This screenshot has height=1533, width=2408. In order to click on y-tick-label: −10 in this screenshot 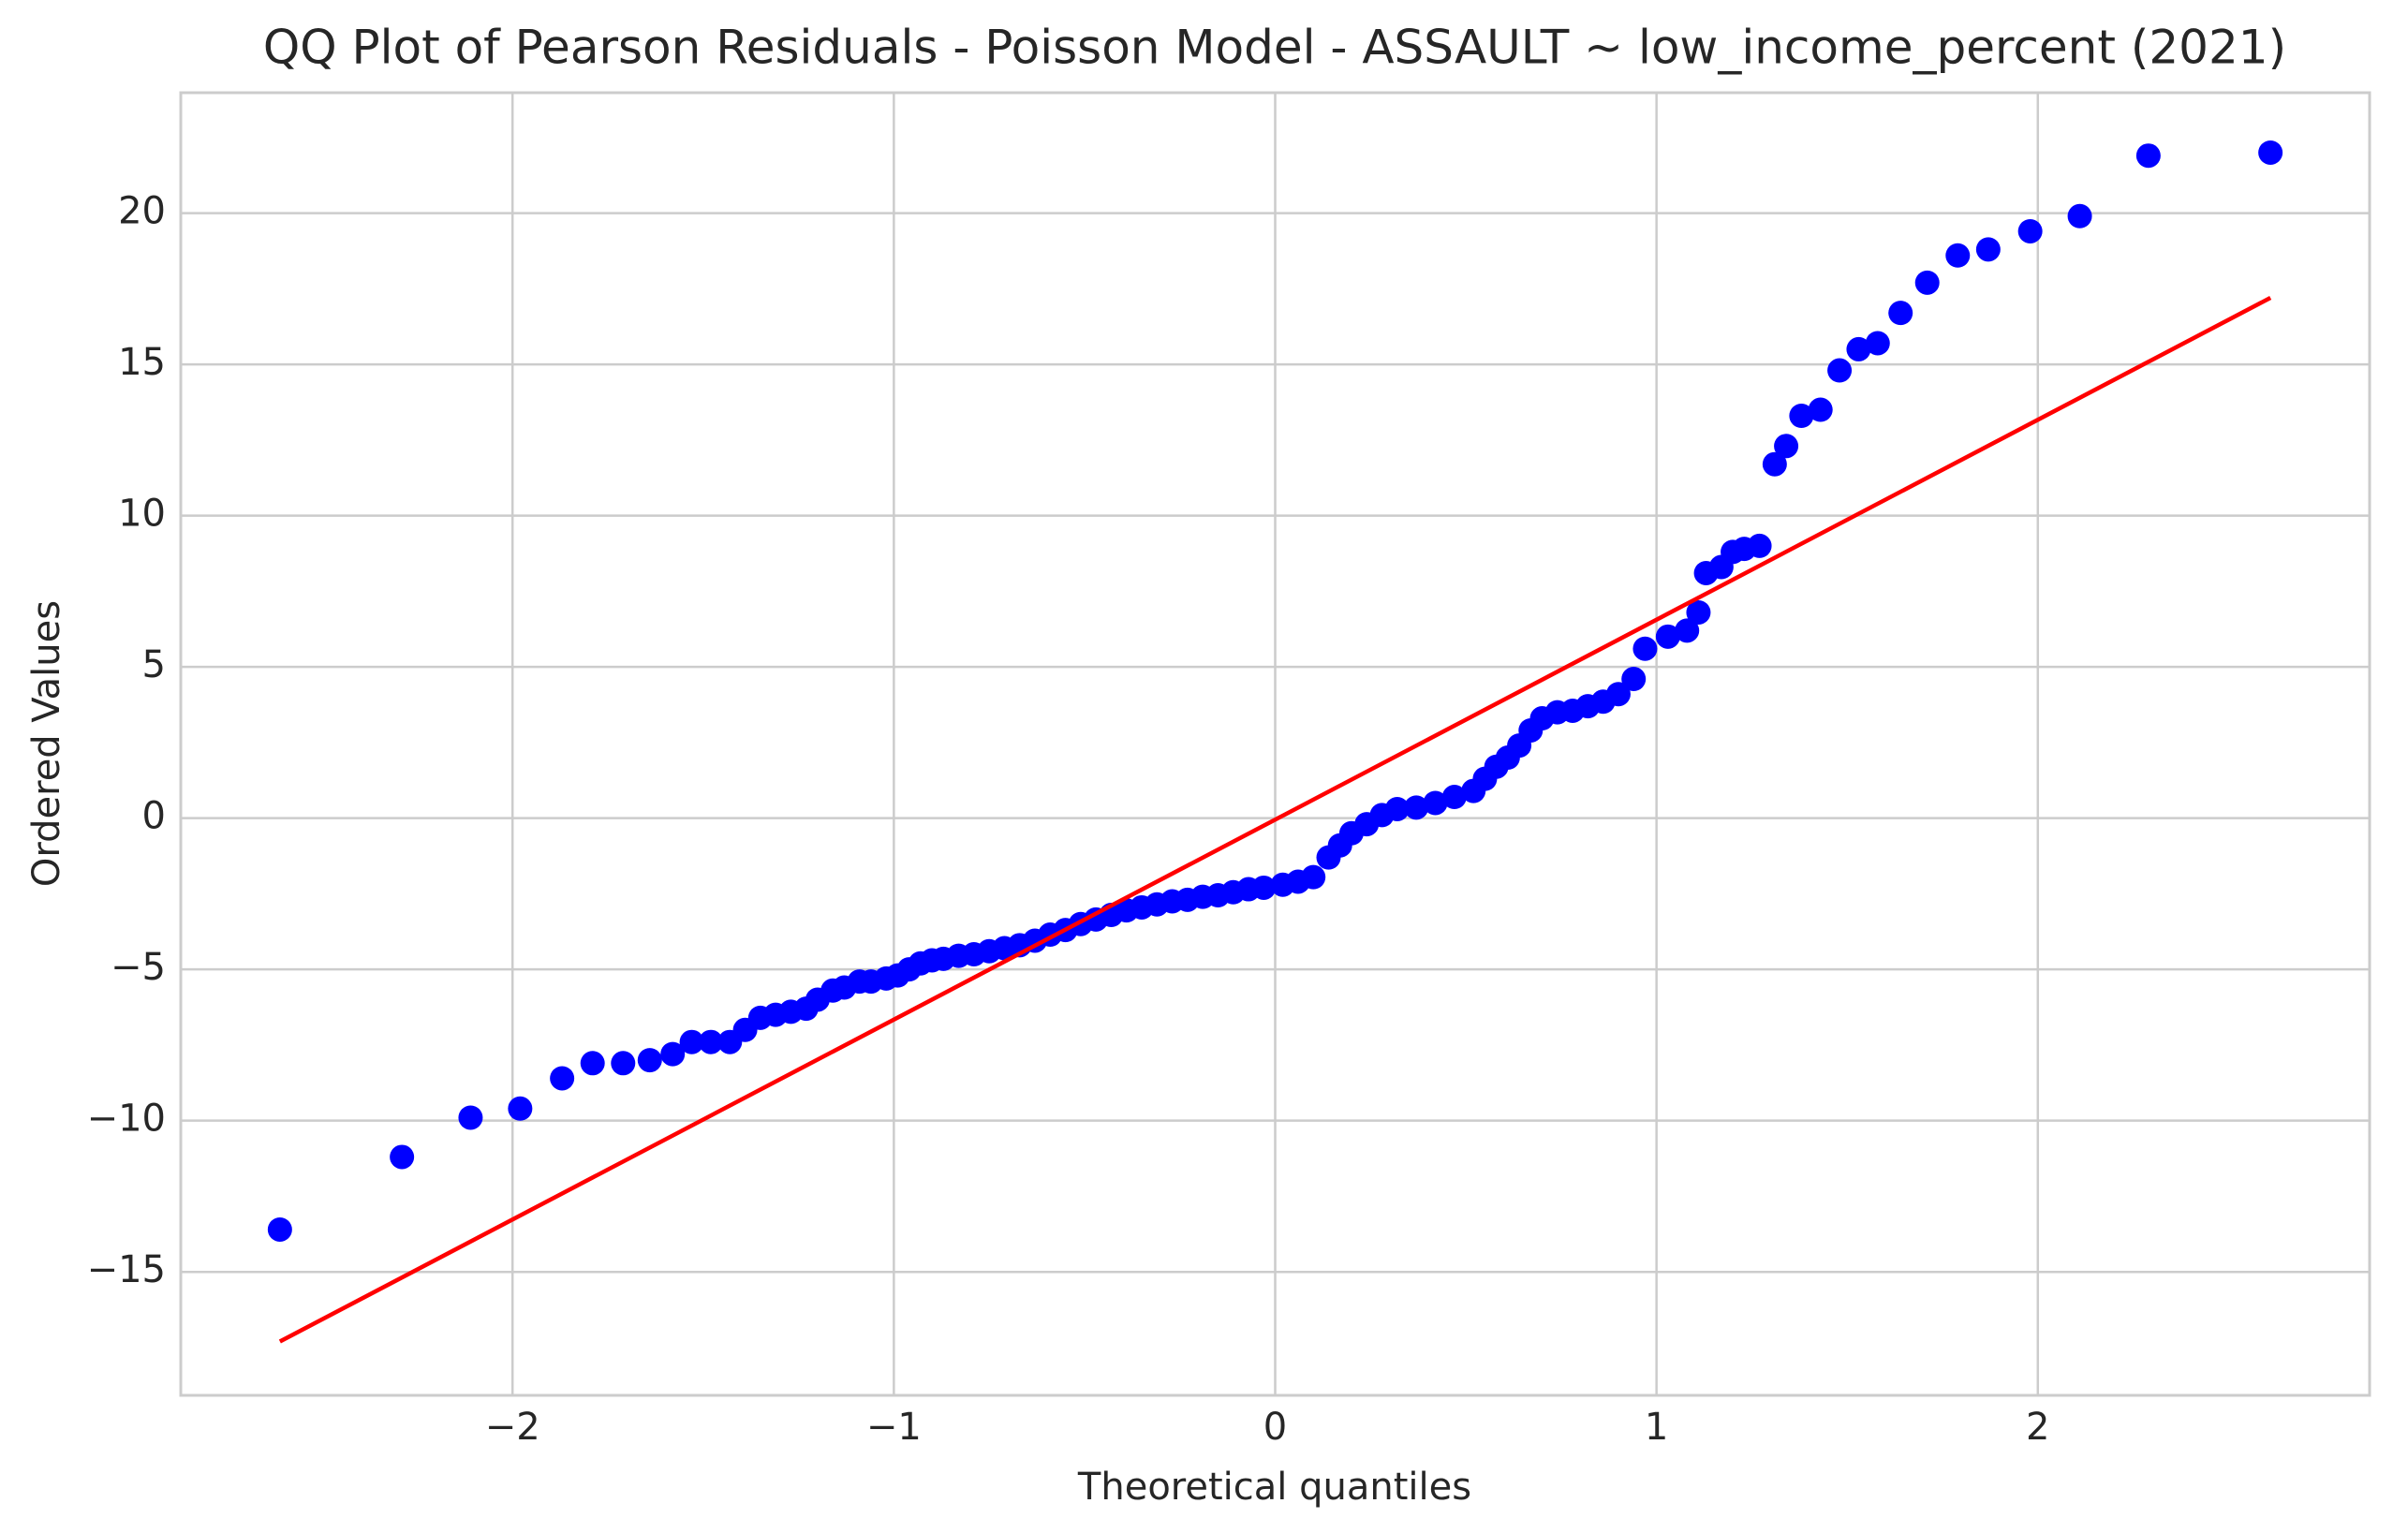, I will do `click(126, 1119)`.